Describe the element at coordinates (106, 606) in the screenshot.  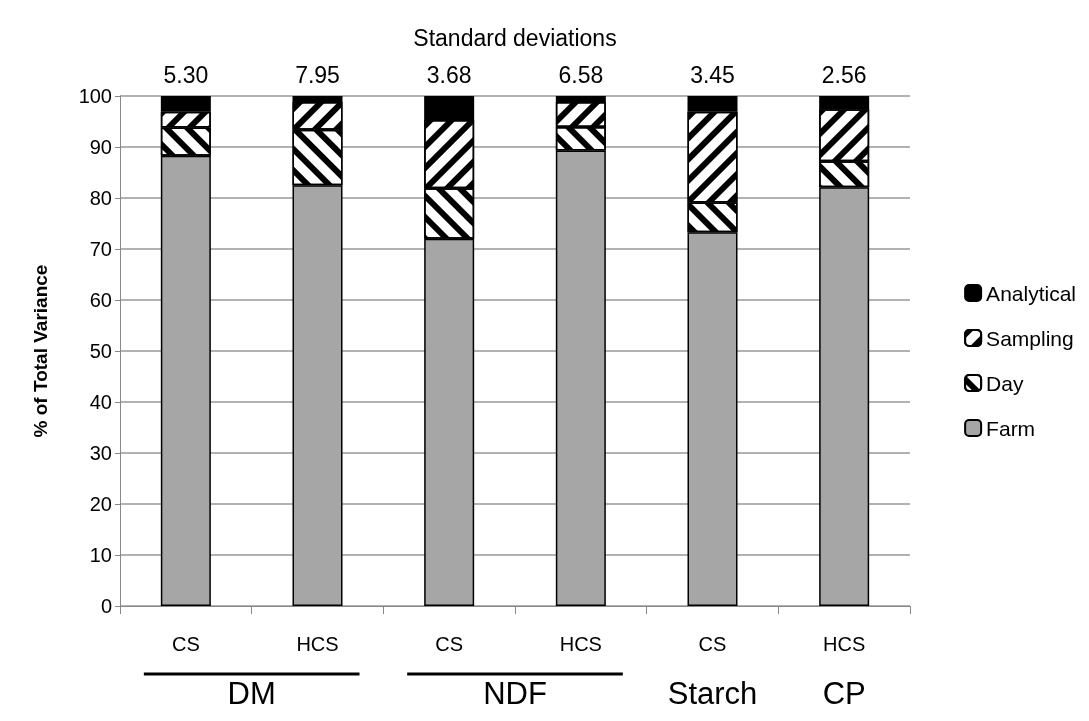
I see `y-tick-label: 0` at that location.